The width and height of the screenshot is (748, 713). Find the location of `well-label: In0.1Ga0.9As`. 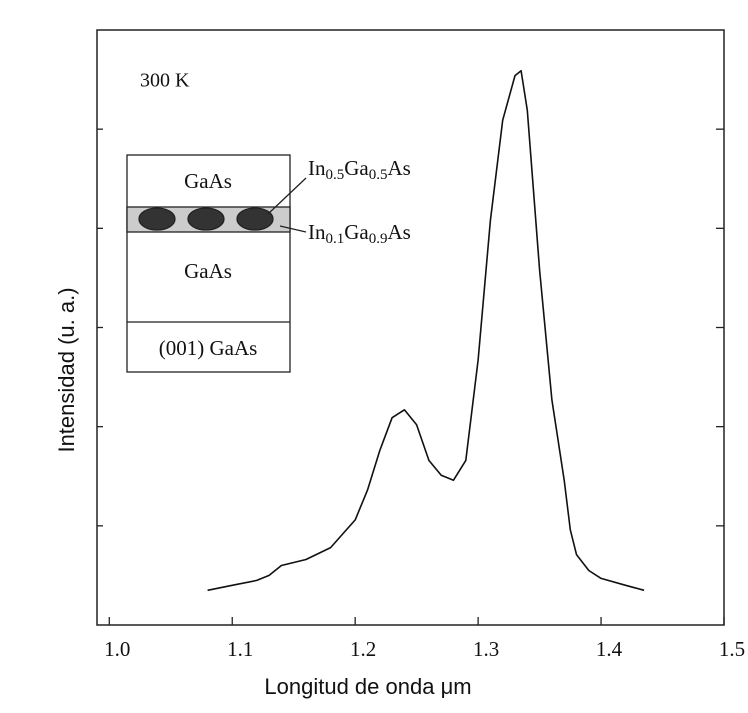

well-label: In0.1Ga0.9As is located at coordinates (359, 234).